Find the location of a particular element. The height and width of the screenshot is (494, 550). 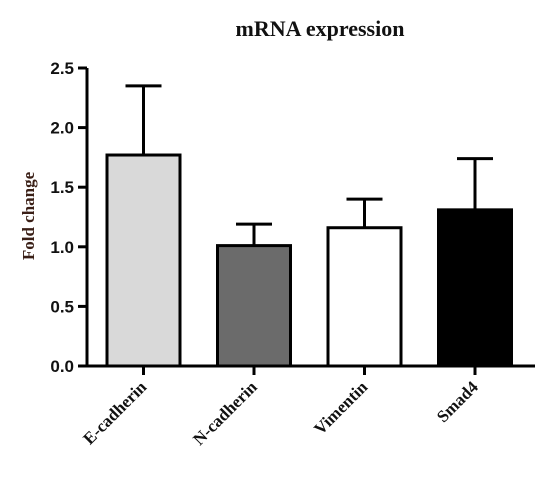

y-tick-label: 2.5 is located at coordinates (62, 68).